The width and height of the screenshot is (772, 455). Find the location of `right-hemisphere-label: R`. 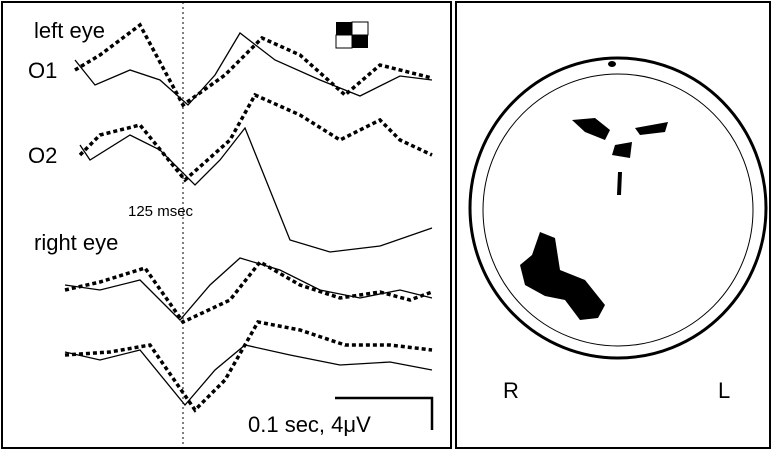

right-hemisphere-label: R is located at coordinates (511, 390).